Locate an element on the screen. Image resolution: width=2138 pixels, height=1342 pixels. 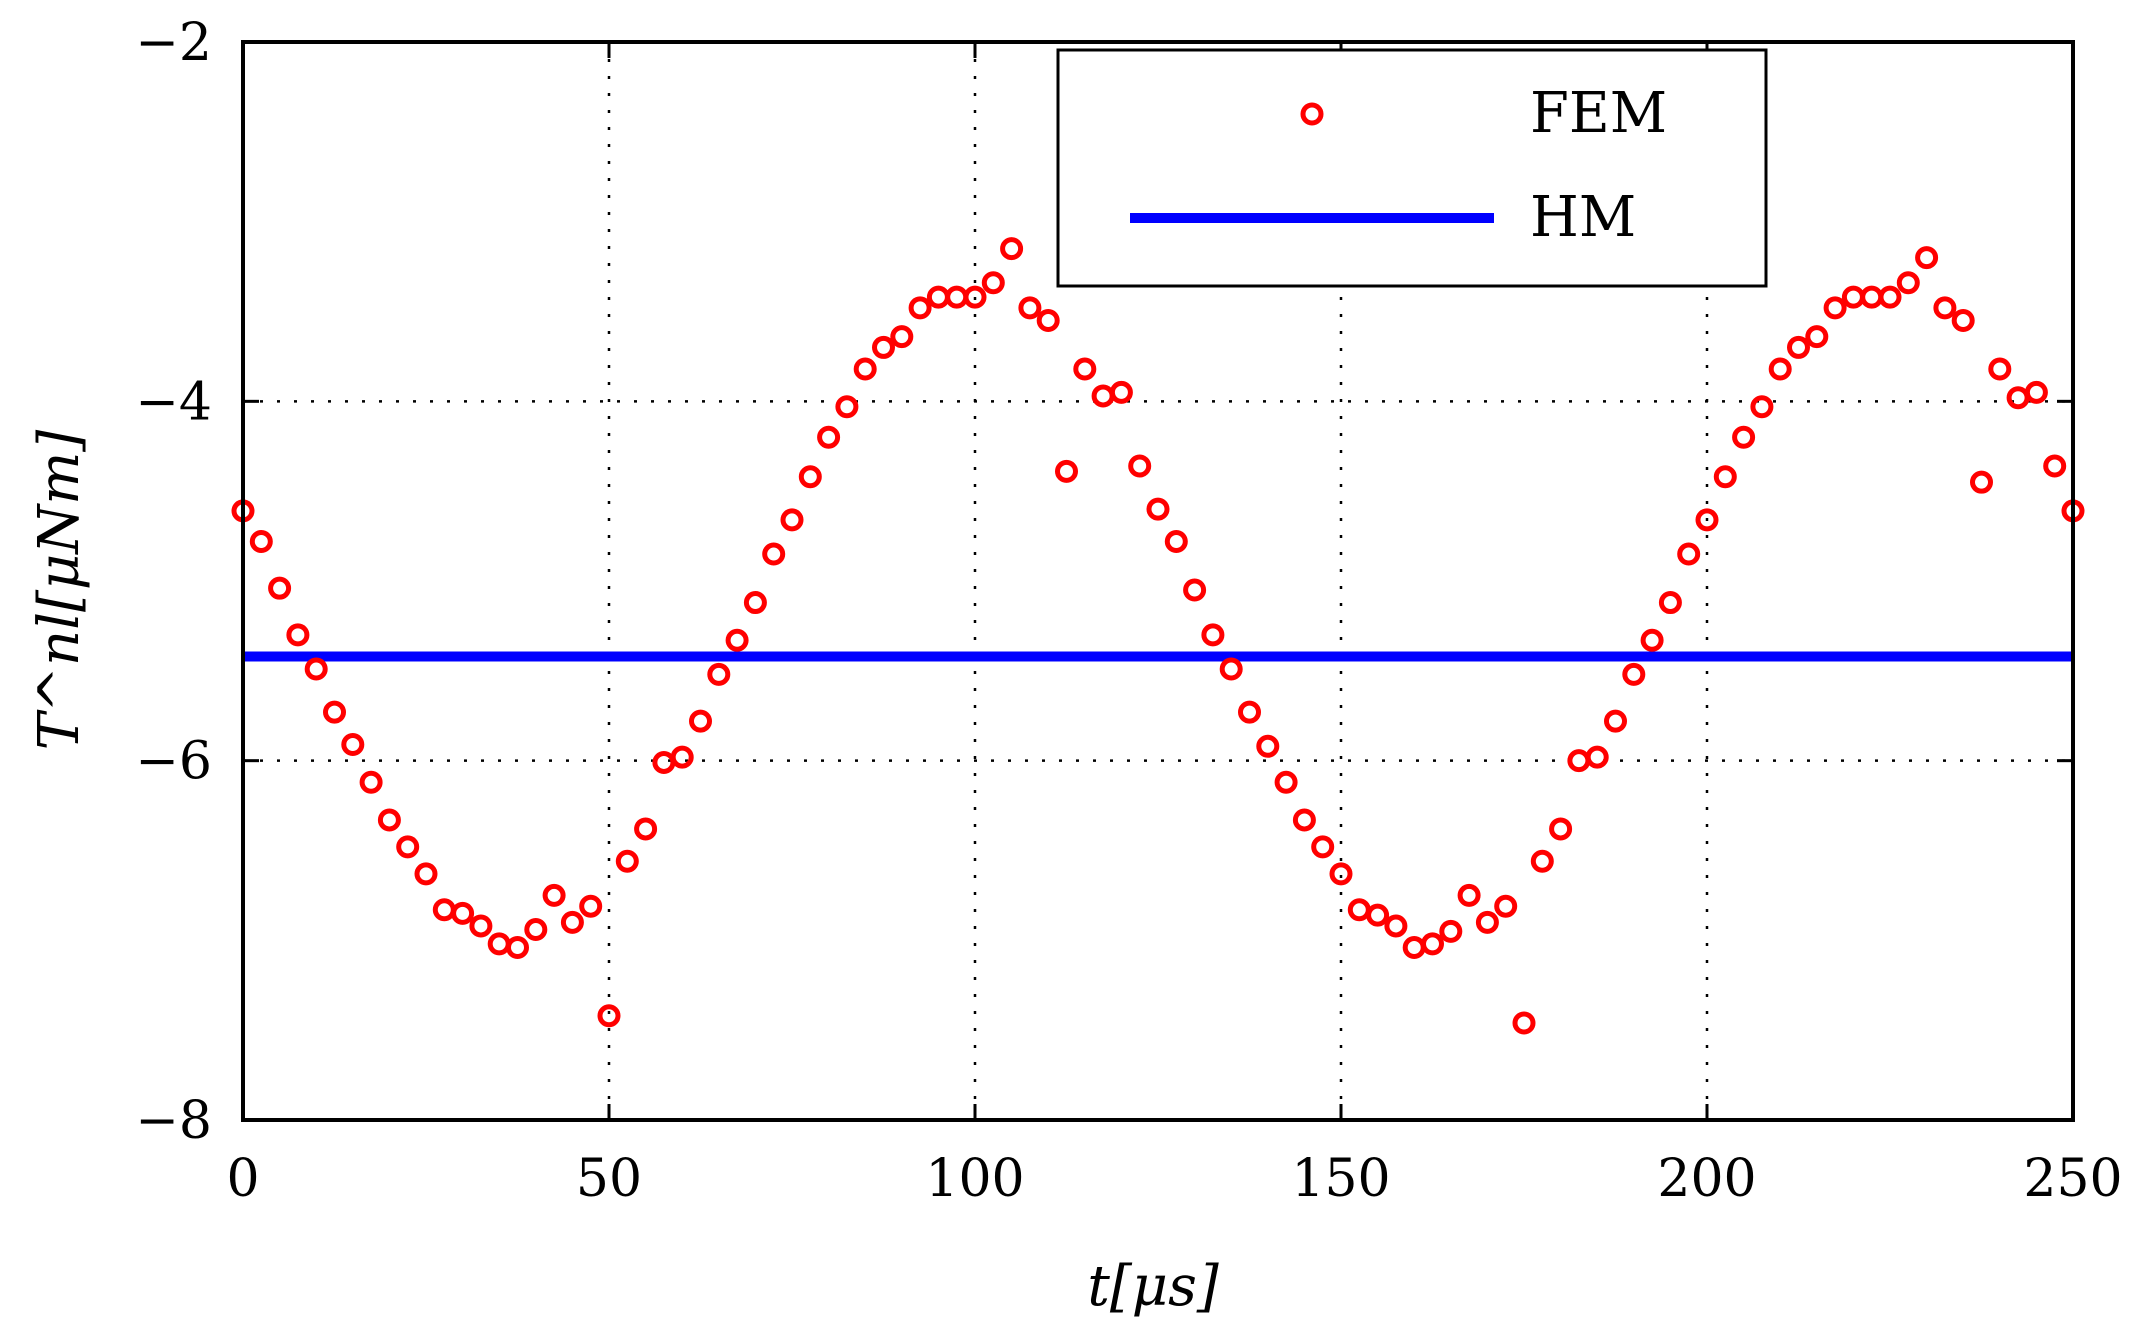
y-tick-label: −8 is located at coordinates (173, 1121).